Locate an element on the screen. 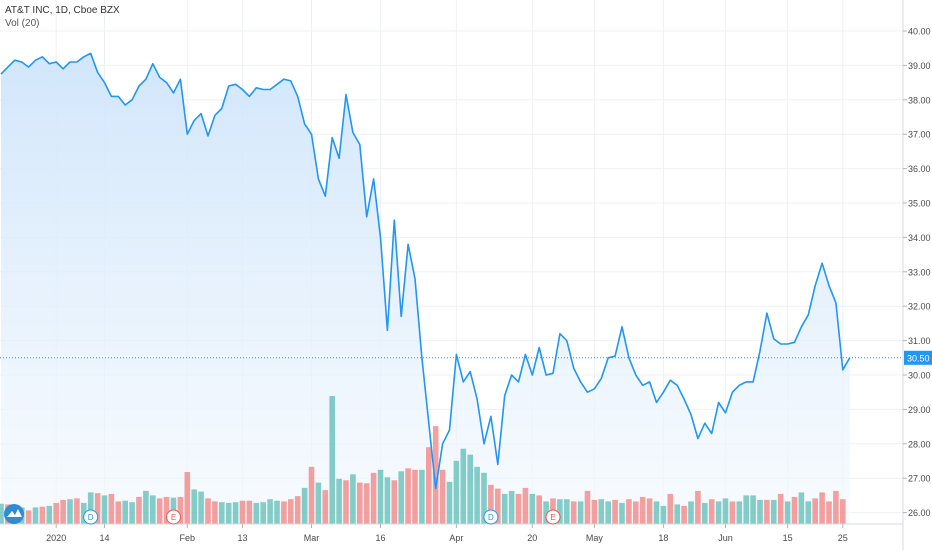 This screenshot has height=555, width=932. dividend-marker: D is located at coordinates (491, 517).